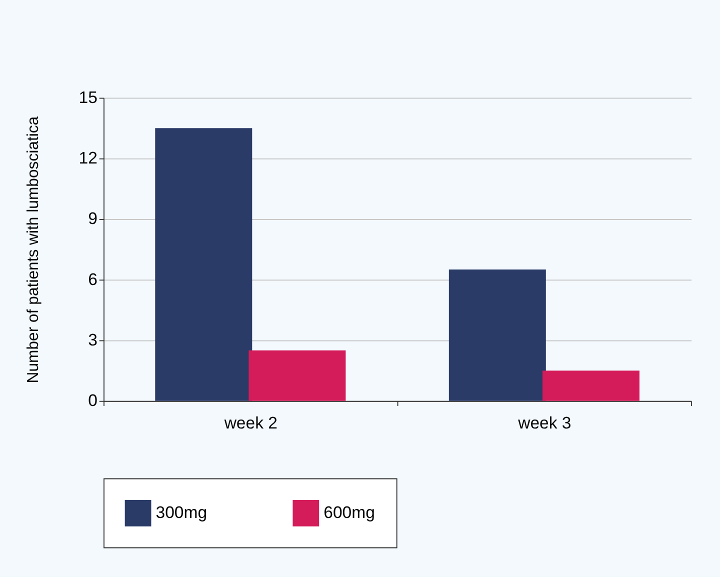 The height and width of the screenshot is (582, 720). I want to click on y-tick-label: 0, so click(93, 400).